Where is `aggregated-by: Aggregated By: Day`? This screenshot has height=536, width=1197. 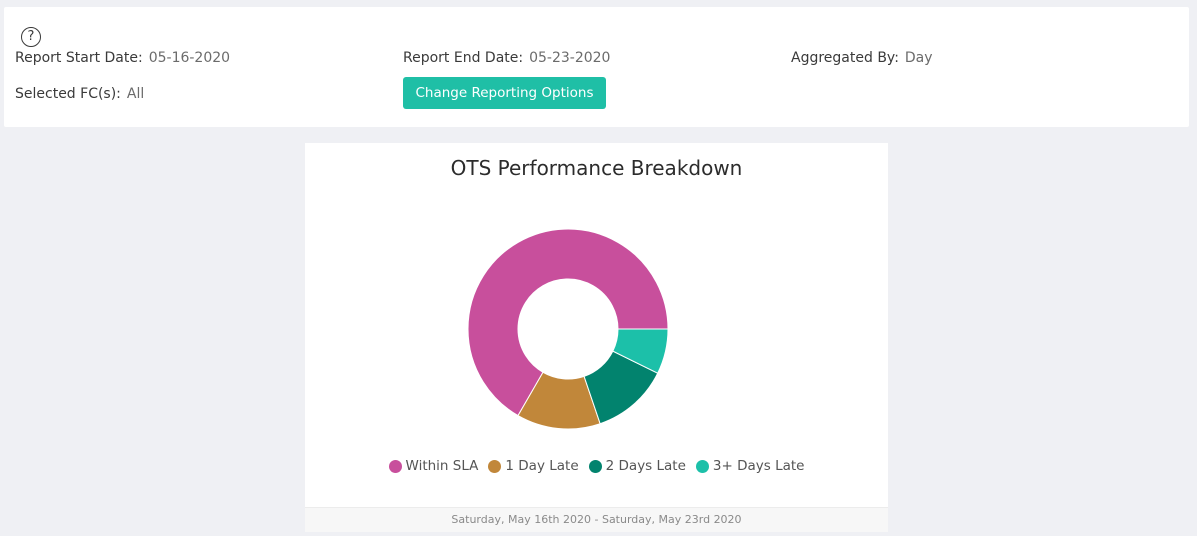
aggregated-by: Aggregated By: Day is located at coordinates (862, 58).